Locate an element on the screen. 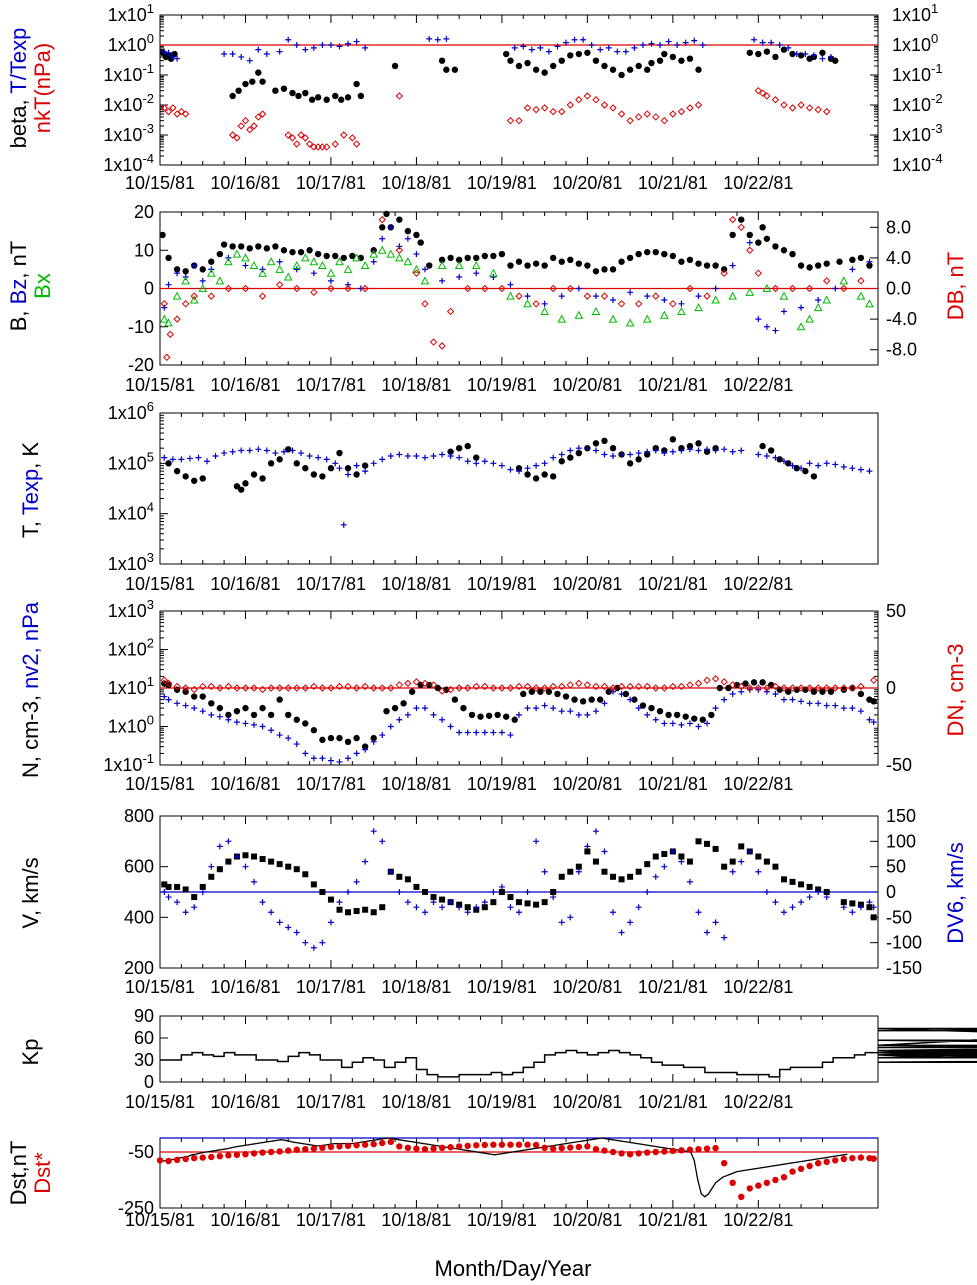  y2-tick-label: 1x10¹ is located at coordinates (915, 13).